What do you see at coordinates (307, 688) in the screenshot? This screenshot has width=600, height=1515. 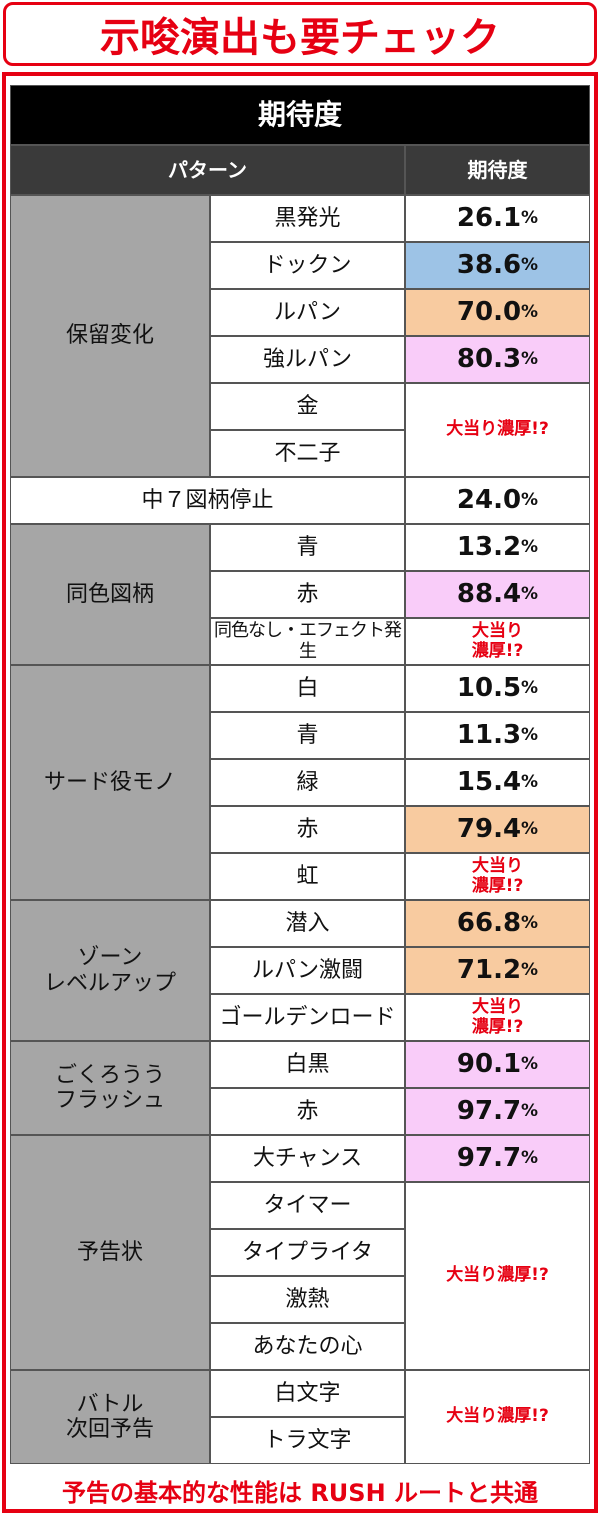 I see `pattern-cell: 白` at bounding box center [307, 688].